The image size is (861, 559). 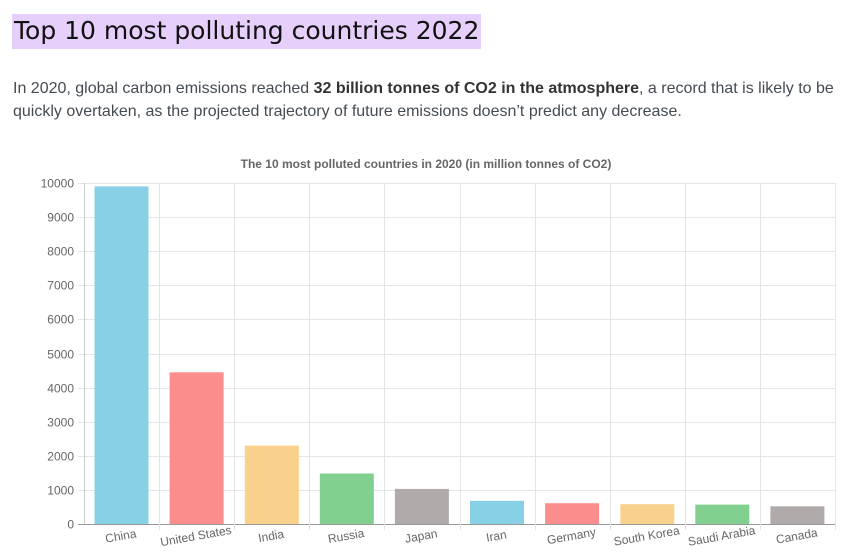 What do you see at coordinates (70, 525) in the screenshot?
I see `y-tick-label: 0` at bounding box center [70, 525].